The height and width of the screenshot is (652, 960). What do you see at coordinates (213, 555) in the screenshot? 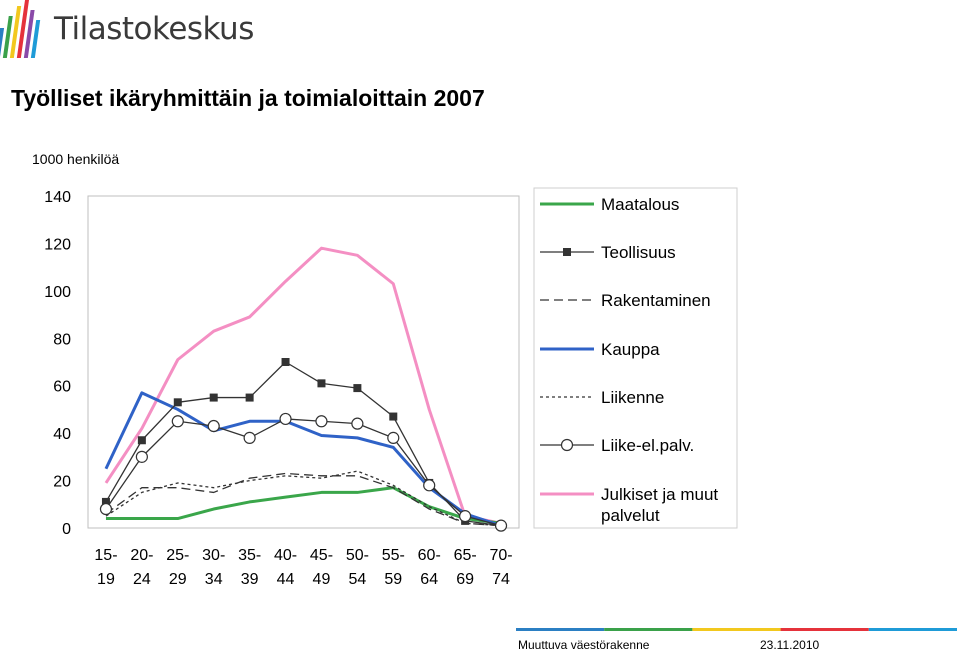
I see `x-tick-label: 30-` at bounding box center [213, 555].